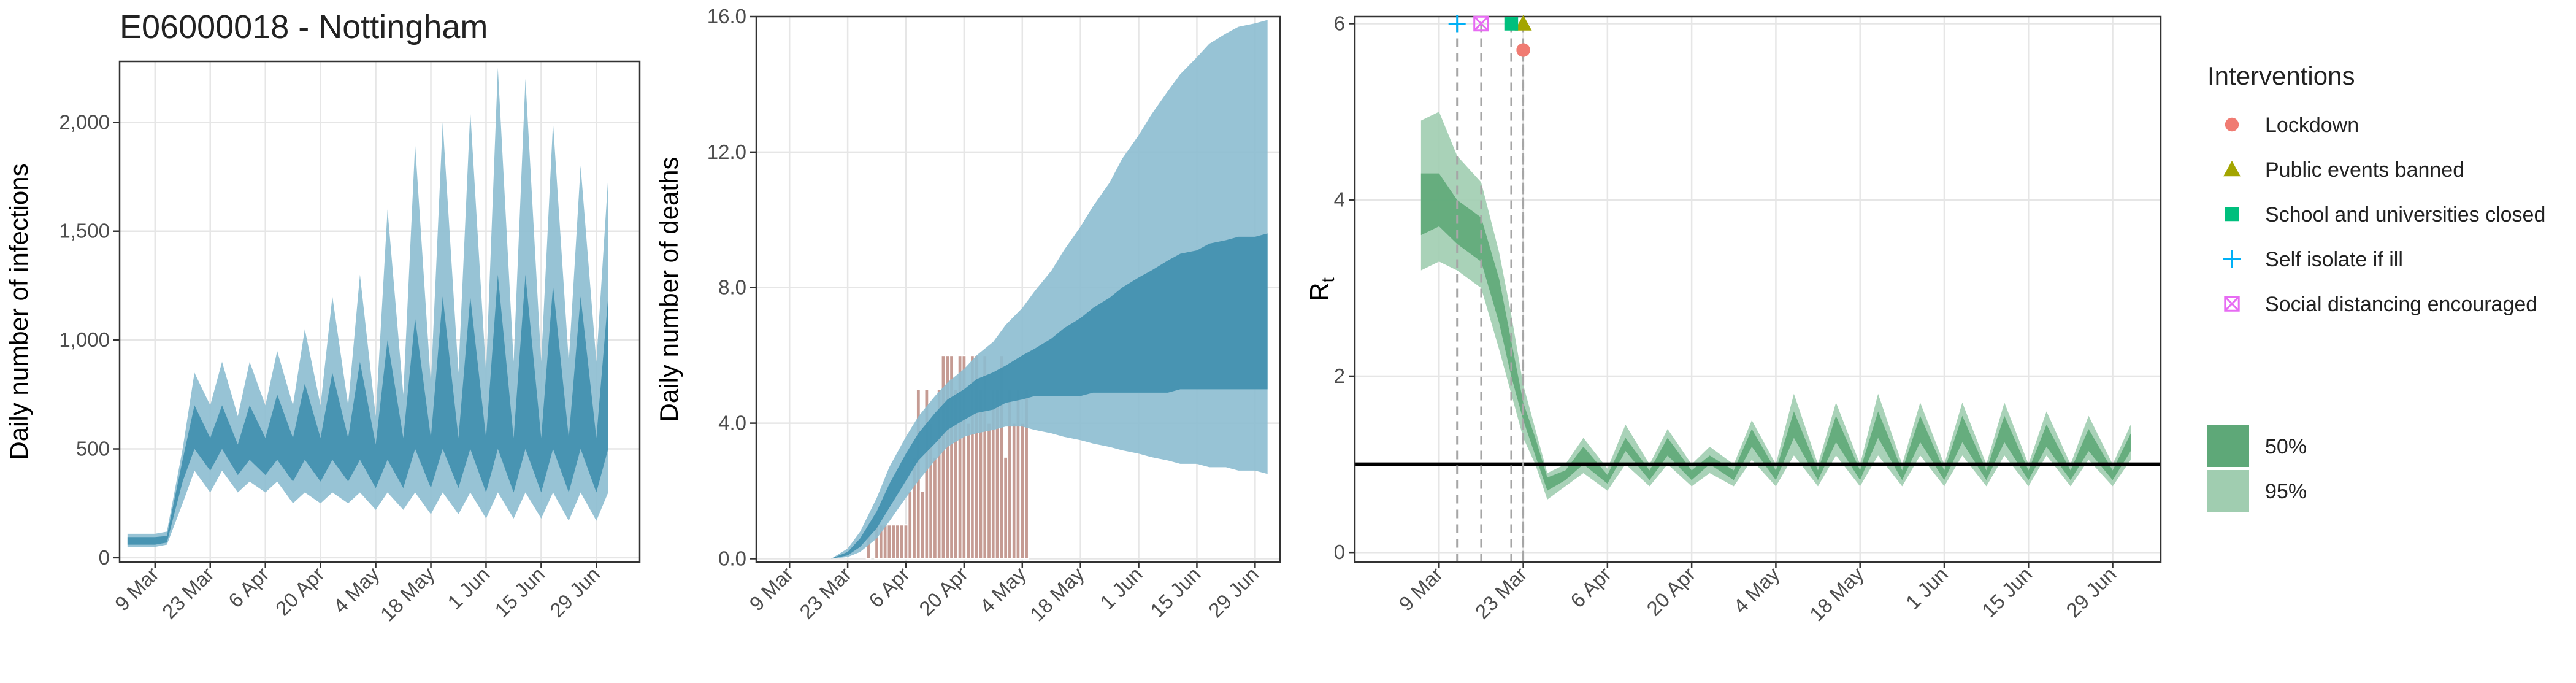 This screenshot has height=683, width=2576. I want to click on y-axis-title: Rt, so click(1321, 289).